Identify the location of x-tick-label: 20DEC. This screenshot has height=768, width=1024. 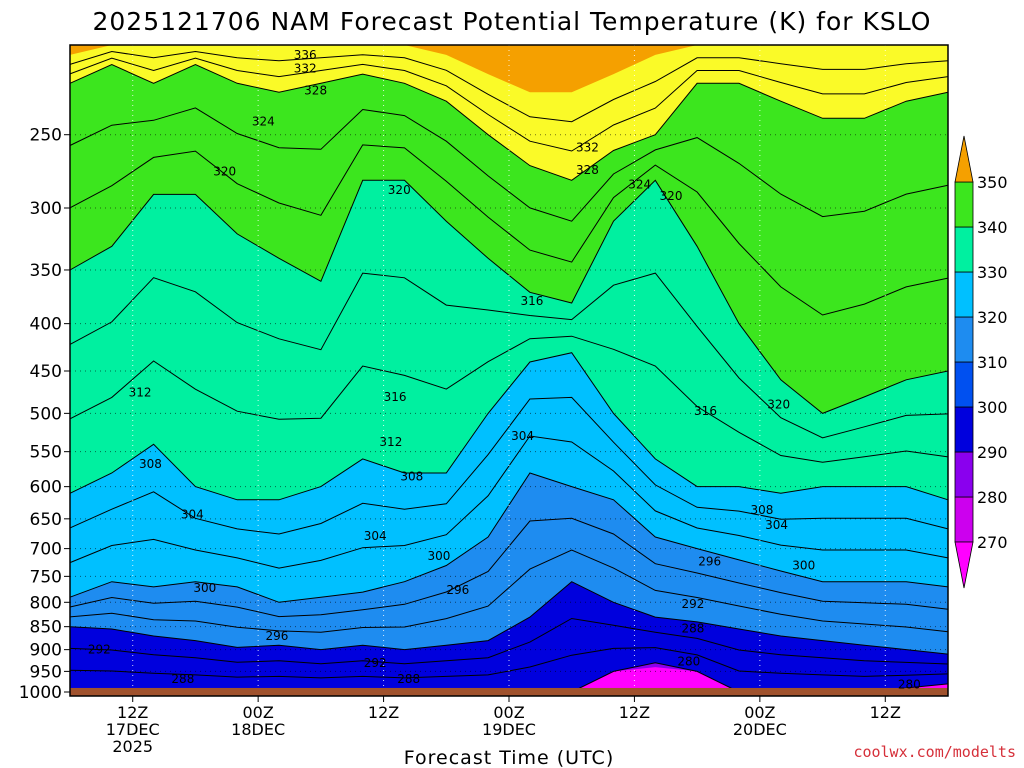
(760, 729).